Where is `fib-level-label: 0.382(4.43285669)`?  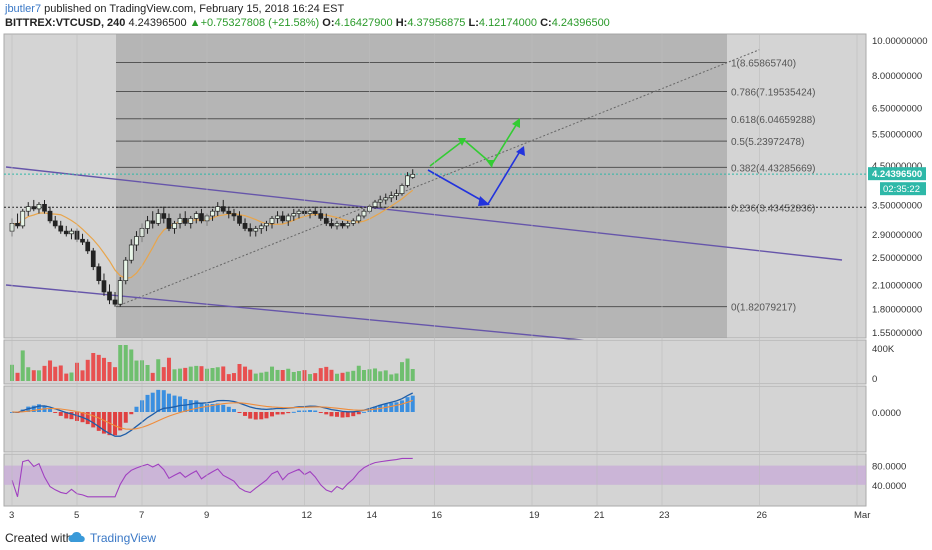 fib-level-label: 0.382(4.43285669) is located at coordinates (773, 168).